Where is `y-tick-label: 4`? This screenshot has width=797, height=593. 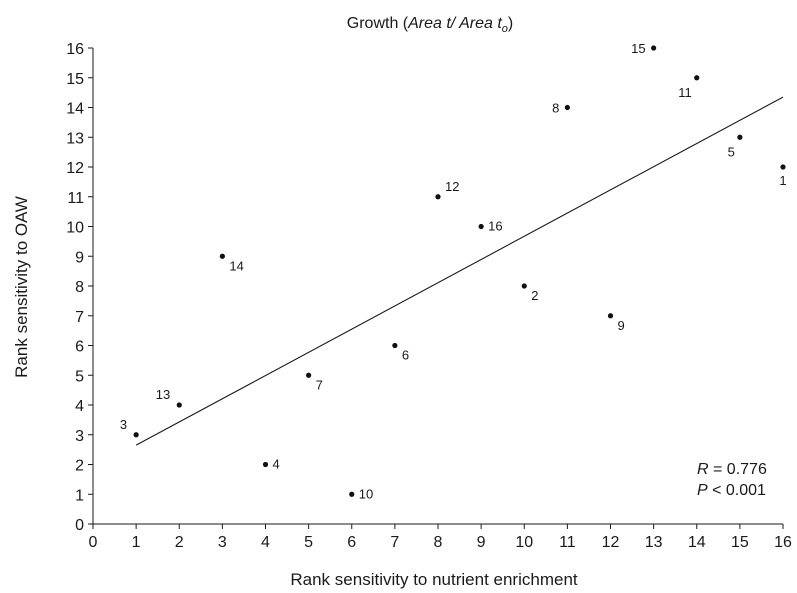
y-tick-label: 4 is located at coordinates (79, 406).